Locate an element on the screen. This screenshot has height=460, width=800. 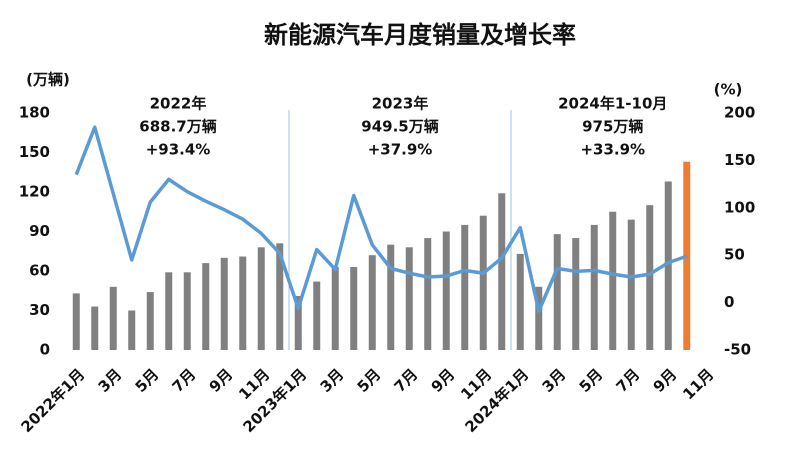
y2-tick-label: 50 is located at coordinates (734, 255).